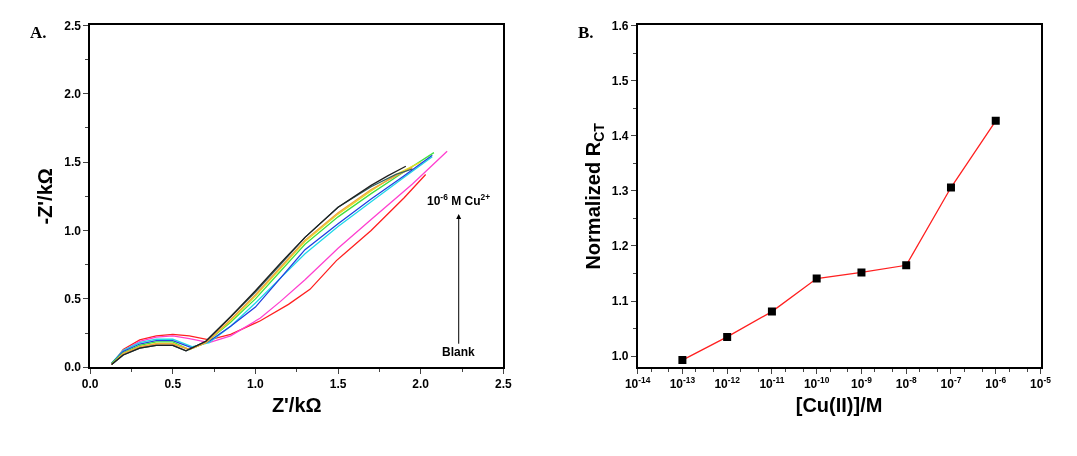  I want to click on x-tick-label: 1.0, so click(256, 384).